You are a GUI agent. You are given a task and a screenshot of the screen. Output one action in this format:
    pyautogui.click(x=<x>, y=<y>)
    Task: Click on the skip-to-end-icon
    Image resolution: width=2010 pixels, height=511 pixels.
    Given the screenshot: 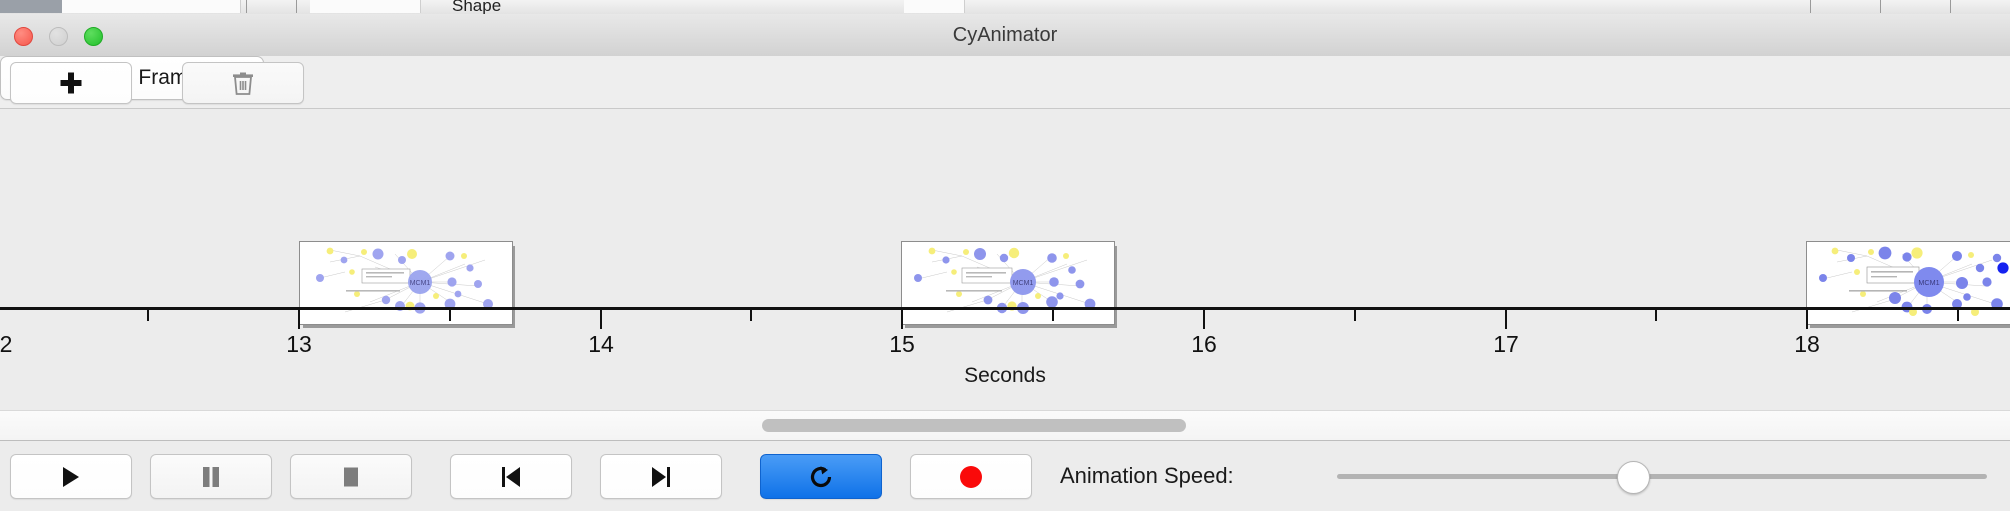 What is the action you would take?
    pyautogui.click(x=661, y=476)
    